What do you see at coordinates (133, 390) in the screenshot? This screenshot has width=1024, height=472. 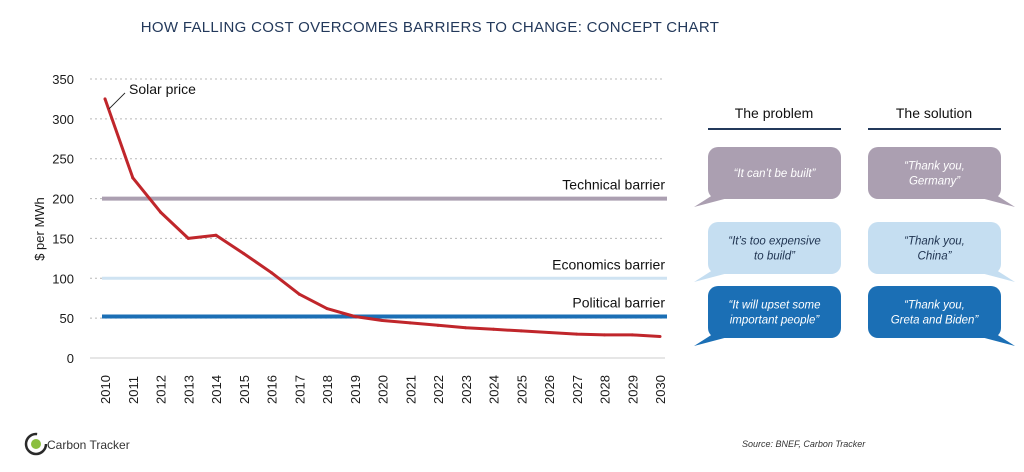 I see `x-tick-label: 2011` at bounding box center [133, 390].